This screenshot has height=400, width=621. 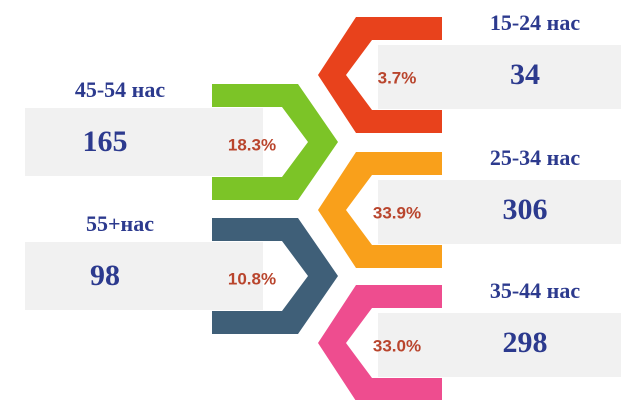 What do you see at coordinates (397, 77) in the screenshot?
I see `percent: 3.7%` at bounding box center [397, 77].